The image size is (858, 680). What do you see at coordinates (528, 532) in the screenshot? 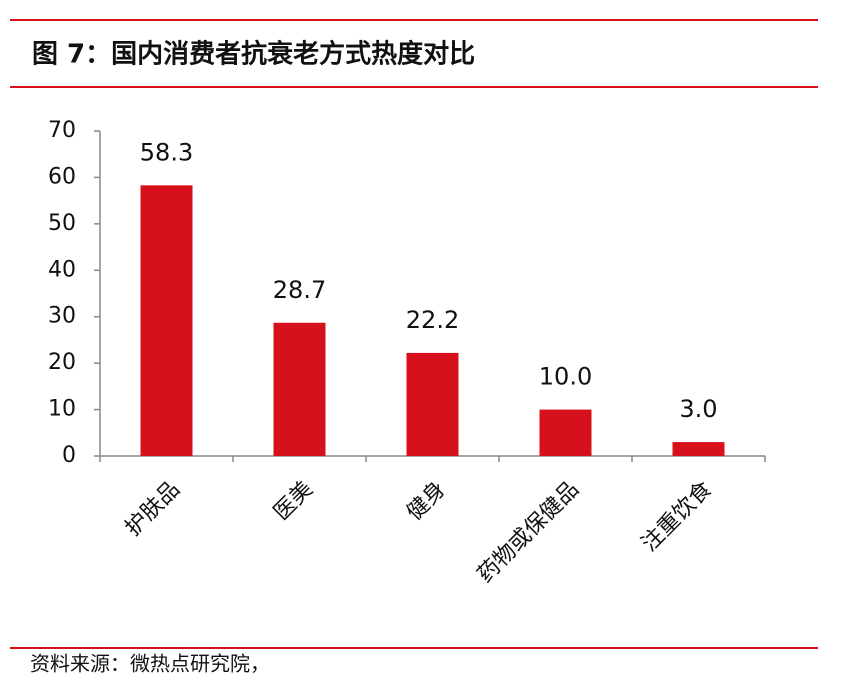
I see `x-tick-label: 药物或保健品` at bounding box center [528, 532].